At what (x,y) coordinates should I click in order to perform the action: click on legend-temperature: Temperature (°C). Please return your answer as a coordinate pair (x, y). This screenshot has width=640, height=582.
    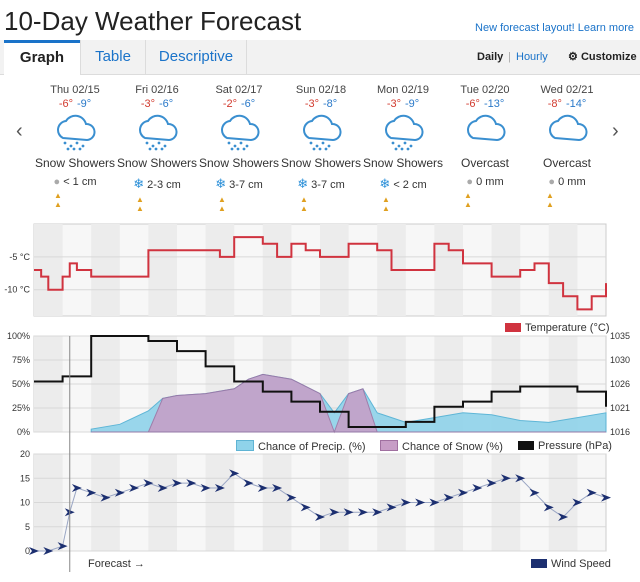
    Looking at the image, I should click on (557, 328).